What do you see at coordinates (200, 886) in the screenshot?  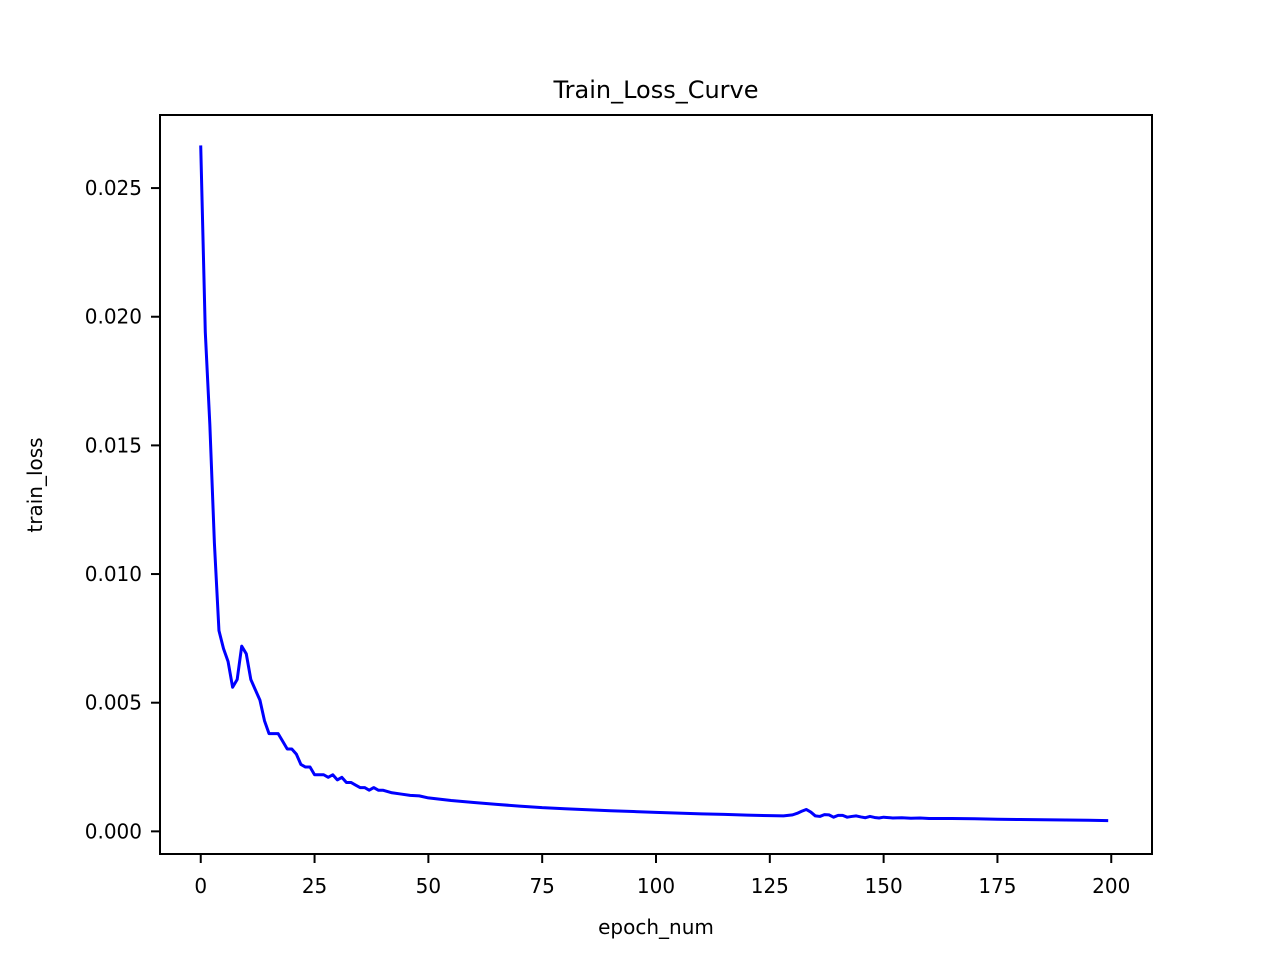 I see `x-tick-label: 0` at bounding box center [200, 886].